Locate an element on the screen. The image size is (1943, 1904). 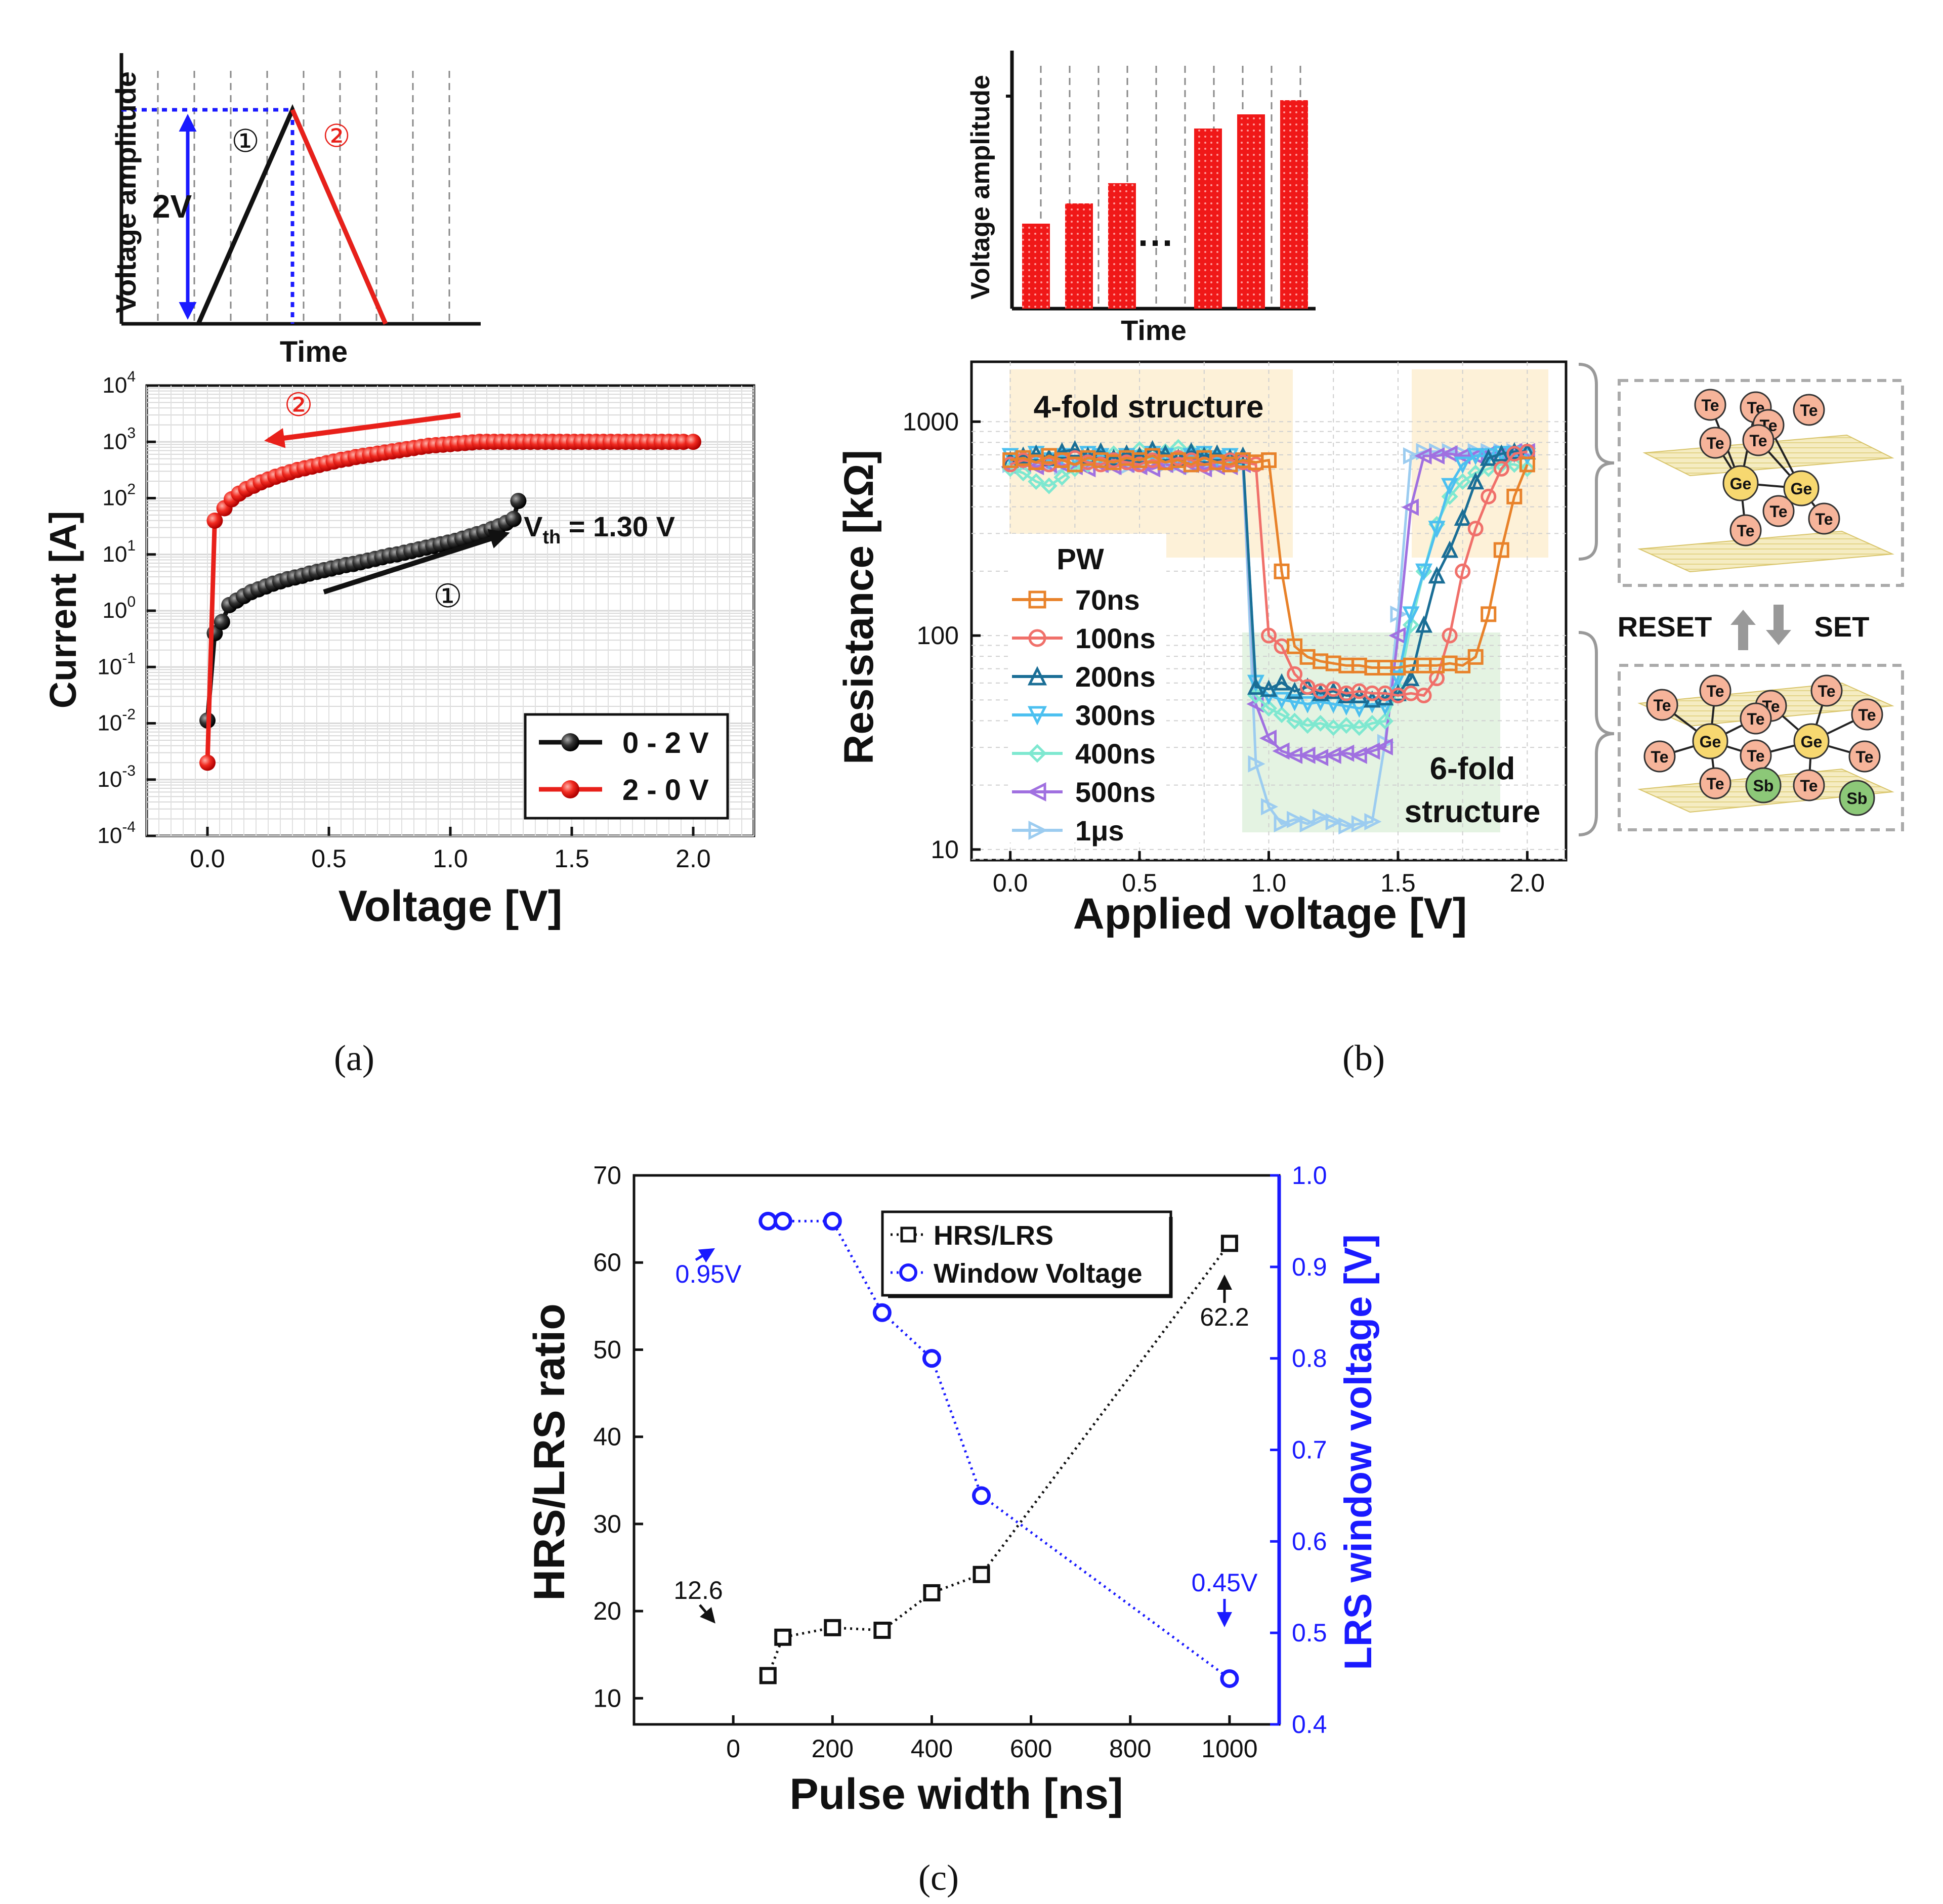
annotation-622: 62.2 is located at coordinates (1224, 1317).